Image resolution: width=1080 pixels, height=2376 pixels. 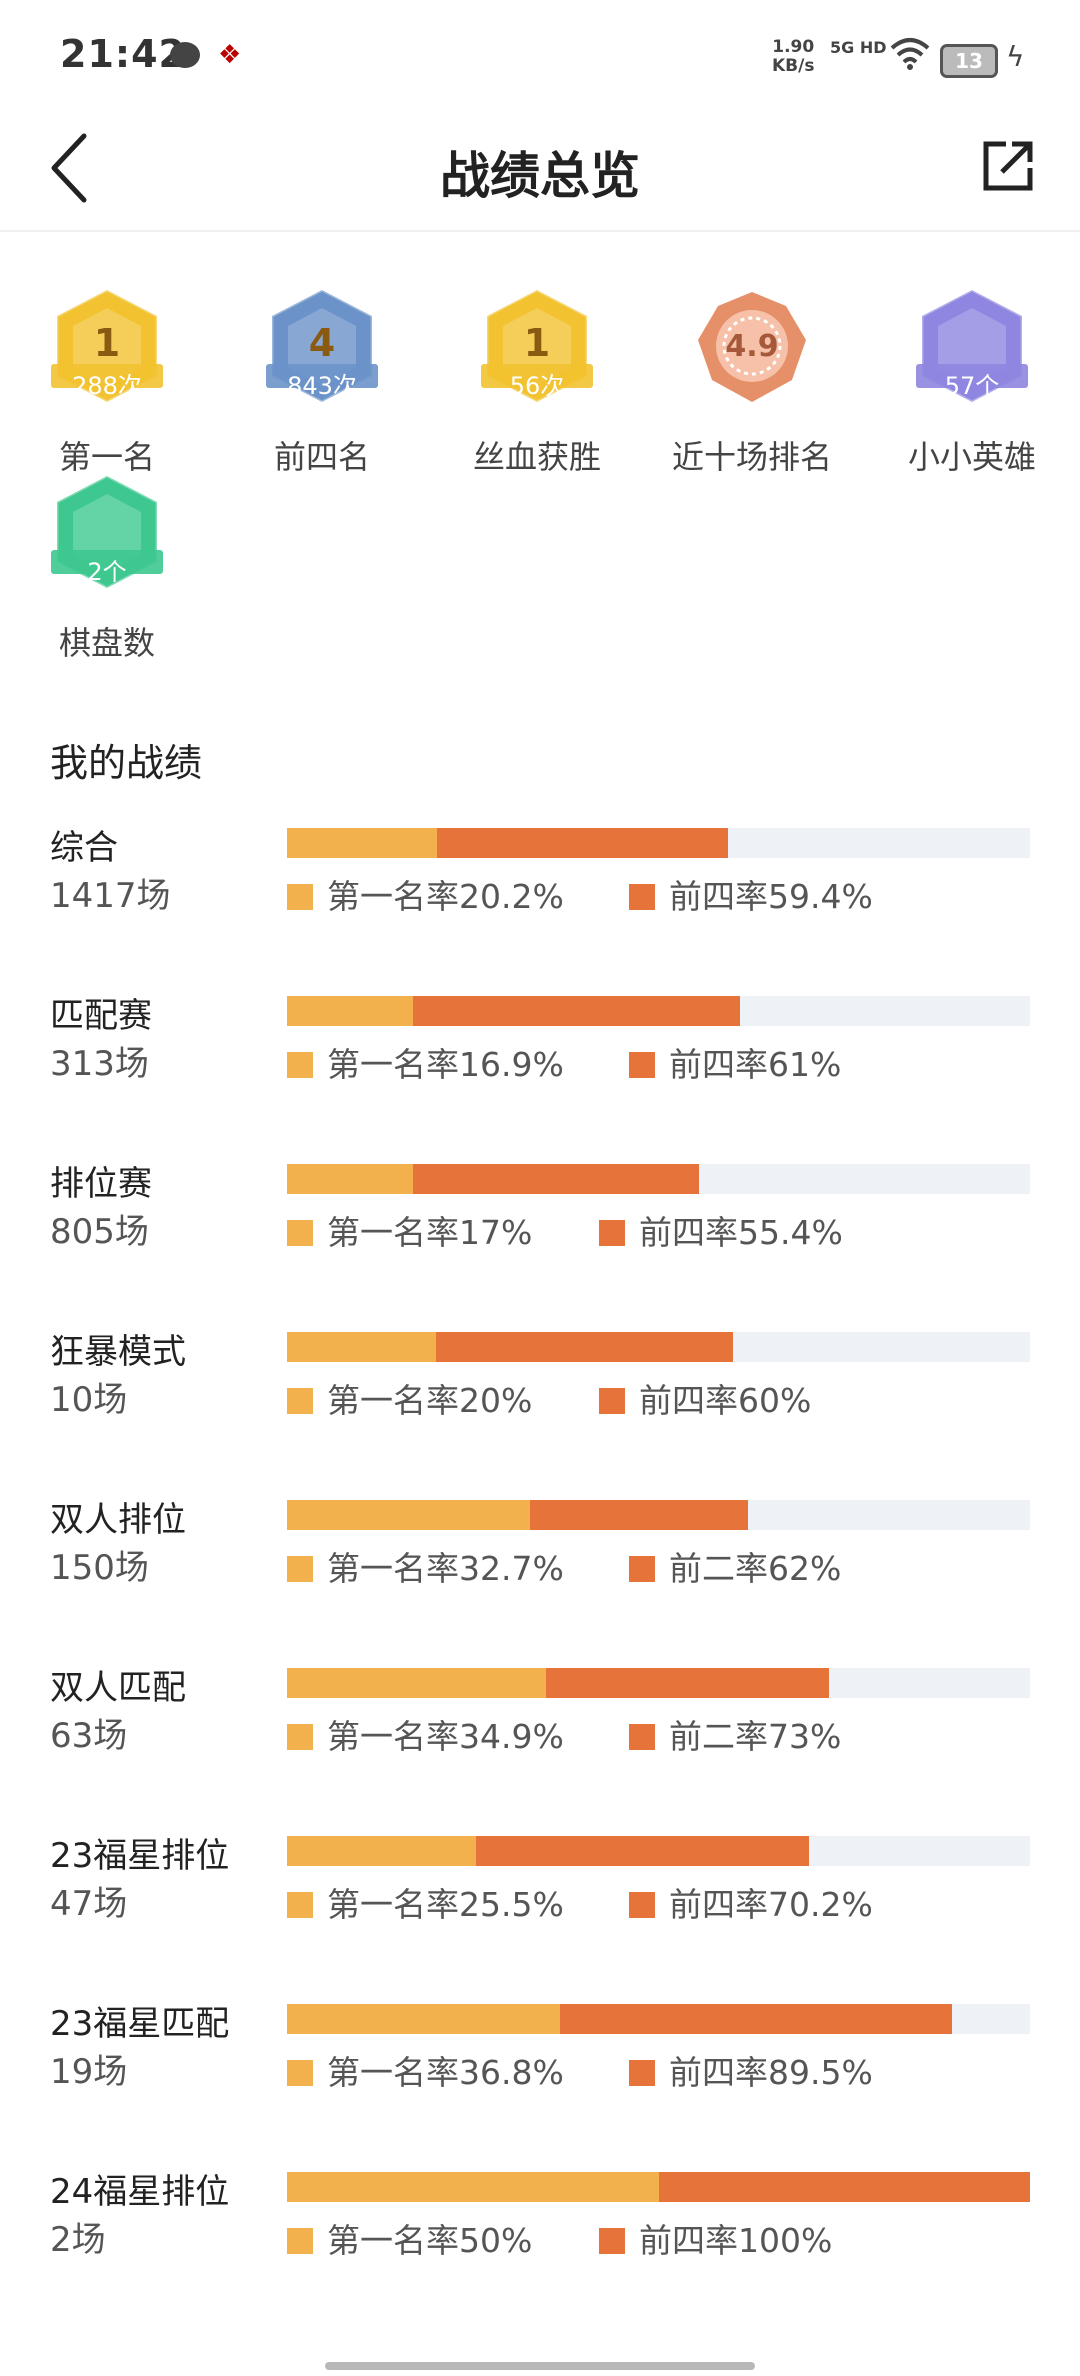 What do you see at coordinates (735, 1734) in the screenshot?
I see `second-rate-legend: 前二率73%` at bounding box center [735, 1734].